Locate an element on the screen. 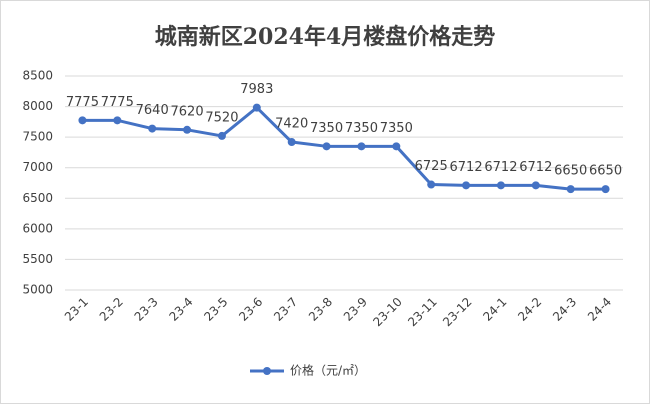 This screenshot has height=404, width=650. value-label: 7640 is located at coordinates (152, 110).